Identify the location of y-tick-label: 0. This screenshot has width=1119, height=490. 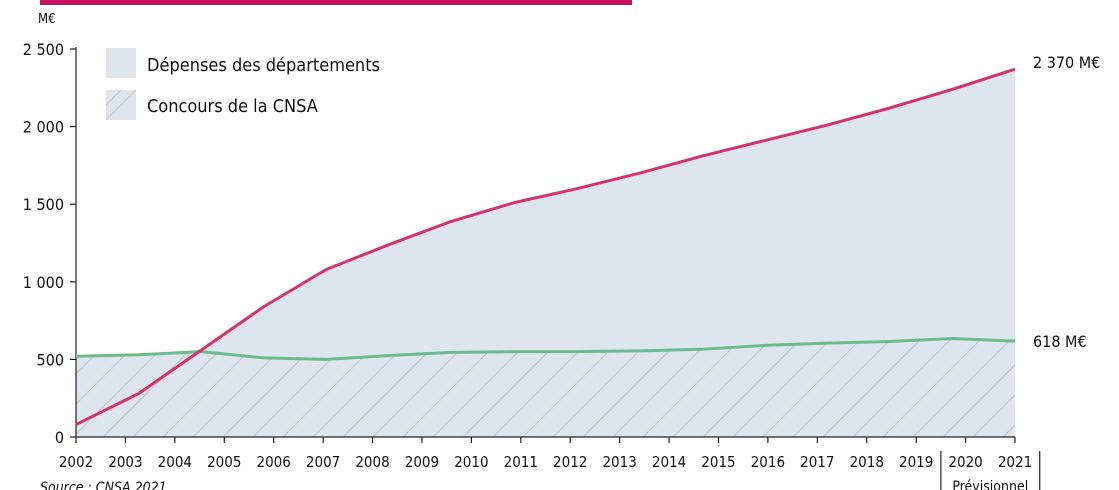
(59, 437).